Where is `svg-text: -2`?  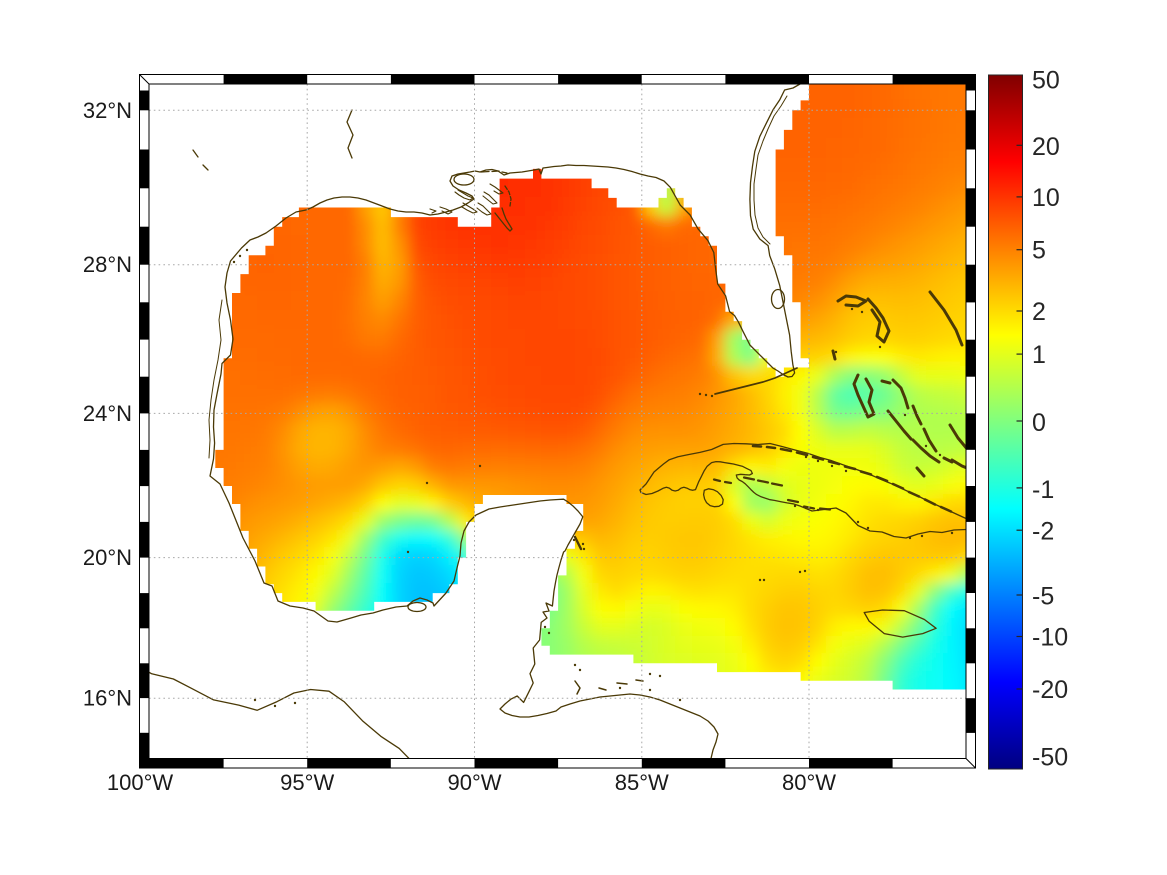
svg-text: -2 is located at coordinates (1043, 532).